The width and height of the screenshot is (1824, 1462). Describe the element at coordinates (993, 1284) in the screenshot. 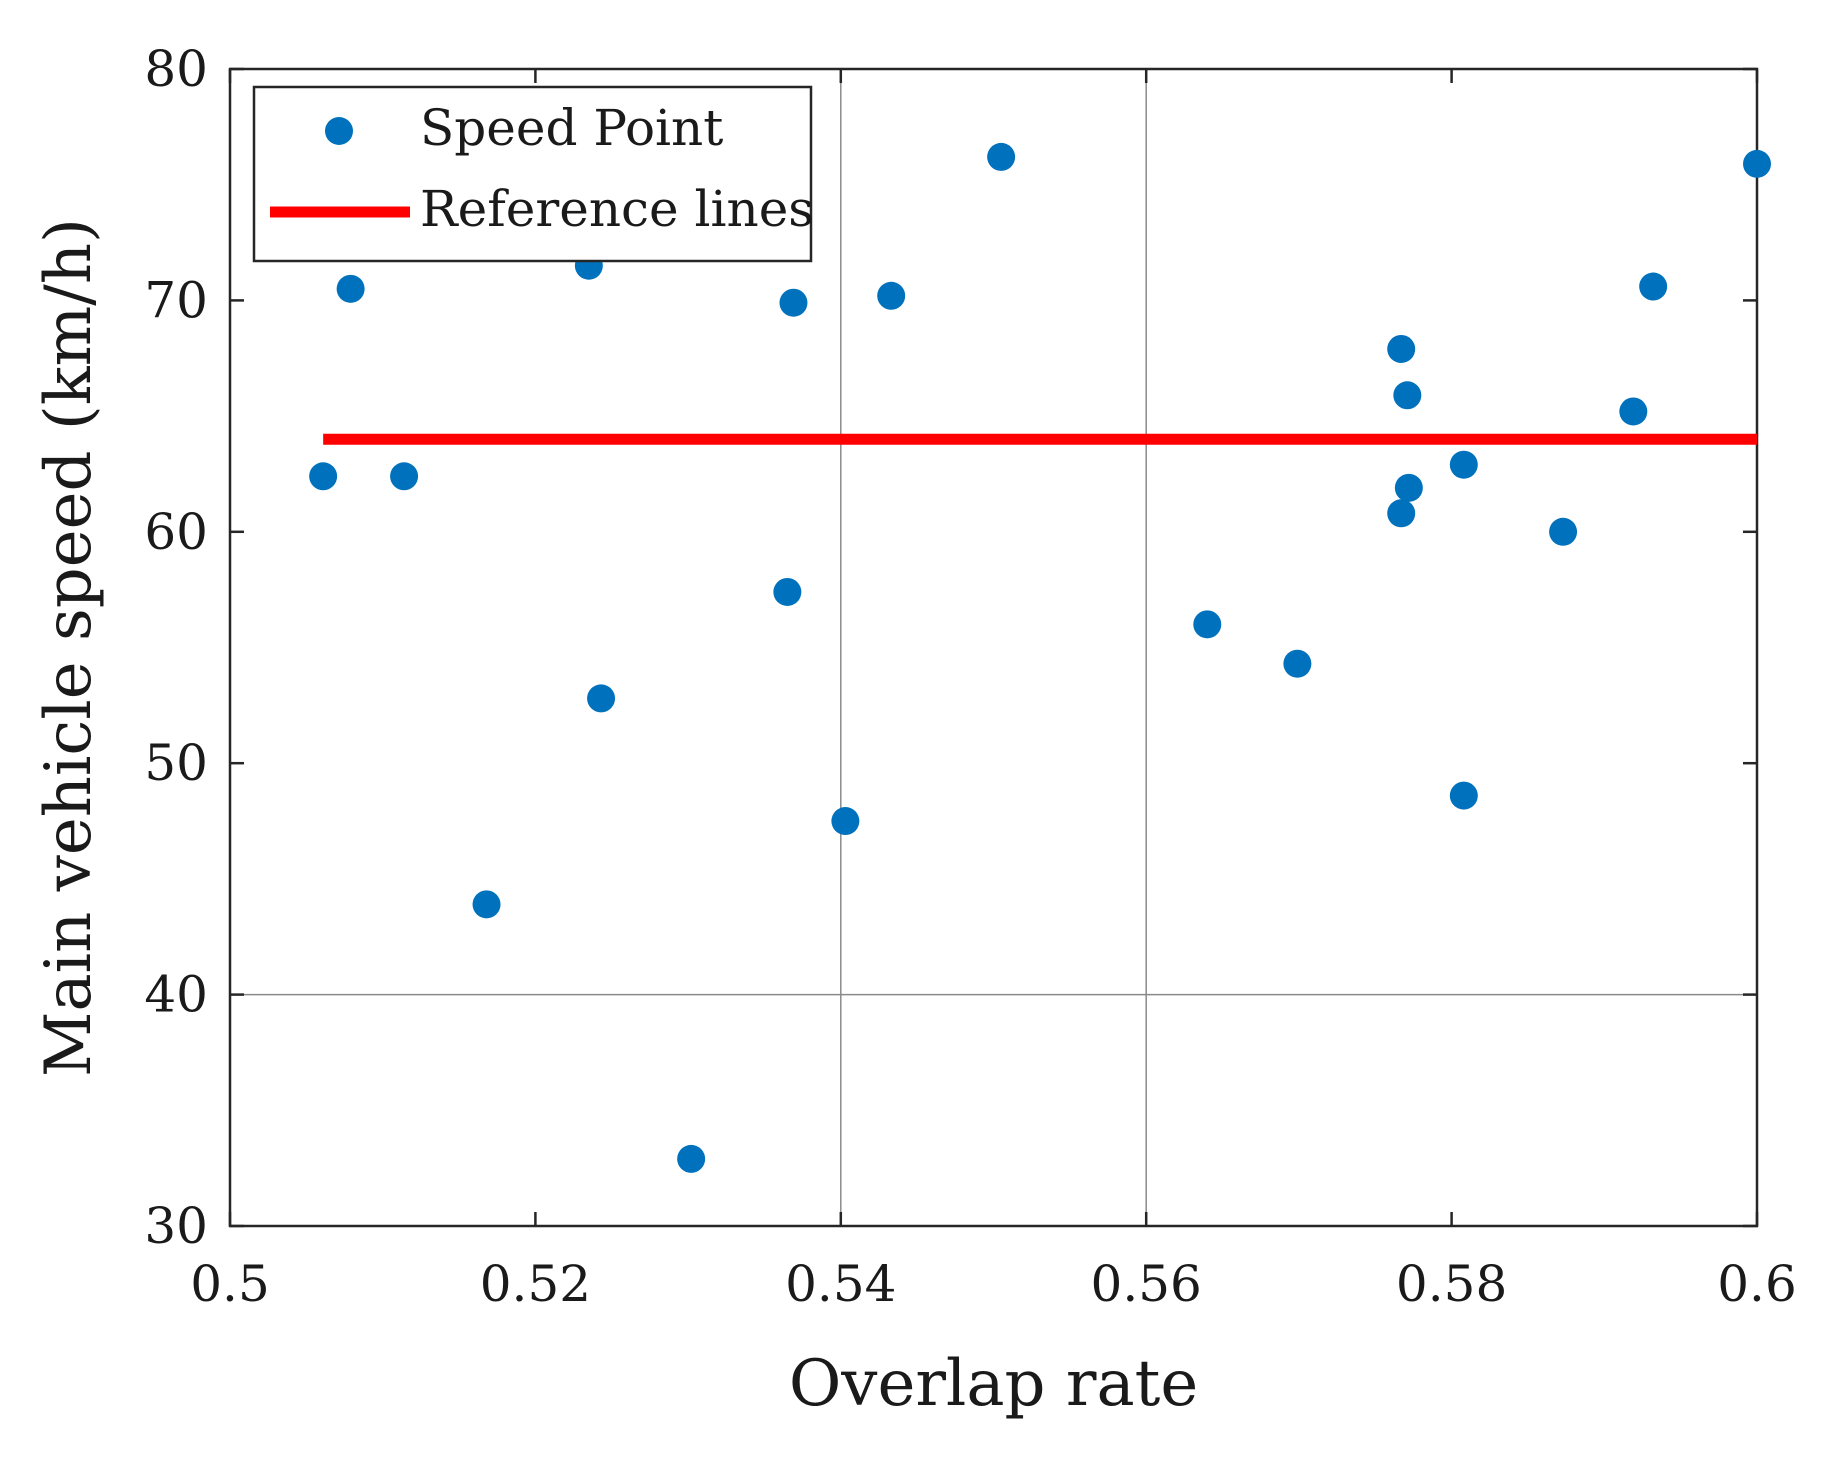

I see `x-tick-labels: 0.5 0.52 0.54 0.56 0.58 0.6` at that location.